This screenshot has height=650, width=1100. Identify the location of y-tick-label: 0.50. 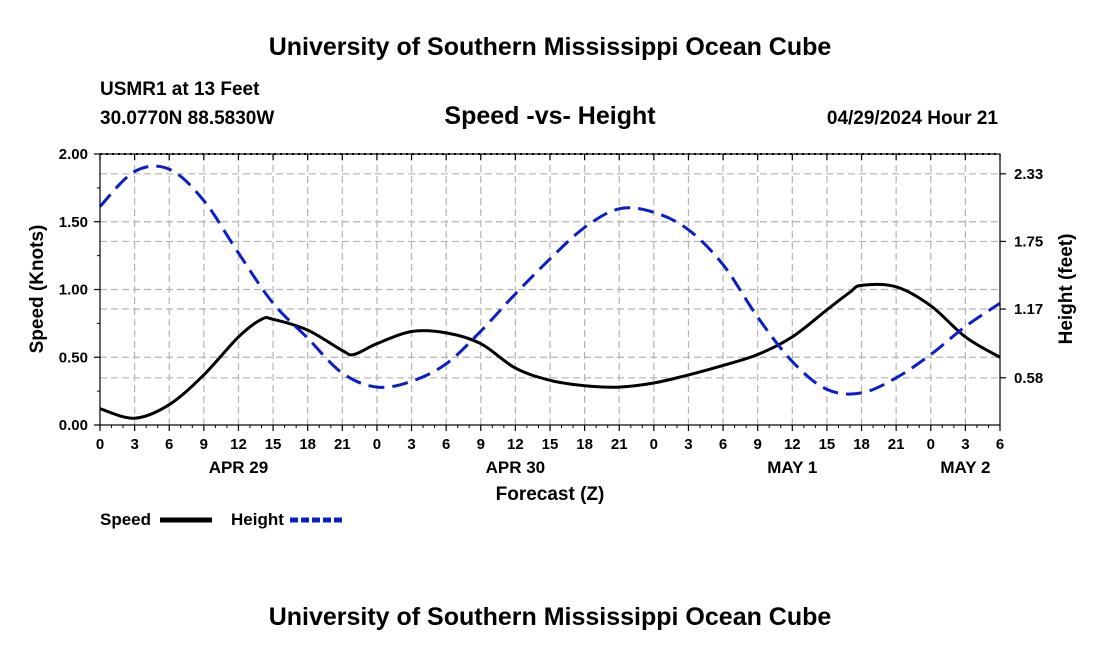
(73, 357).